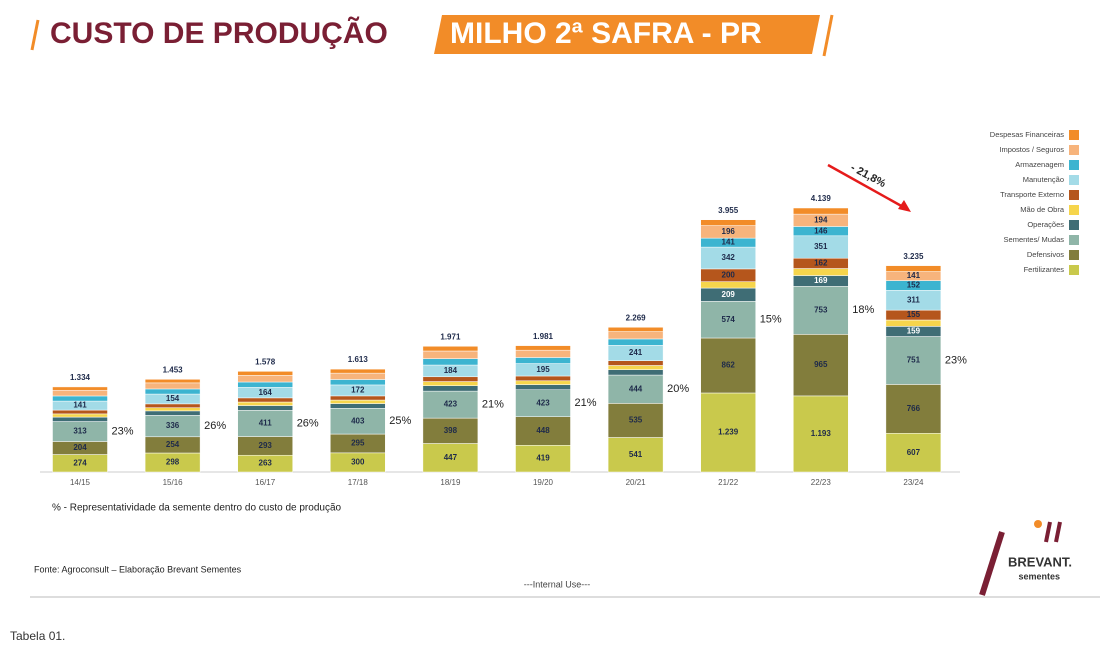 The height and width of the screenshot is (652, 1117). Describe the element at coordinates (863, 310) in the screenshot. I see `seed-share: 18%` at that location.